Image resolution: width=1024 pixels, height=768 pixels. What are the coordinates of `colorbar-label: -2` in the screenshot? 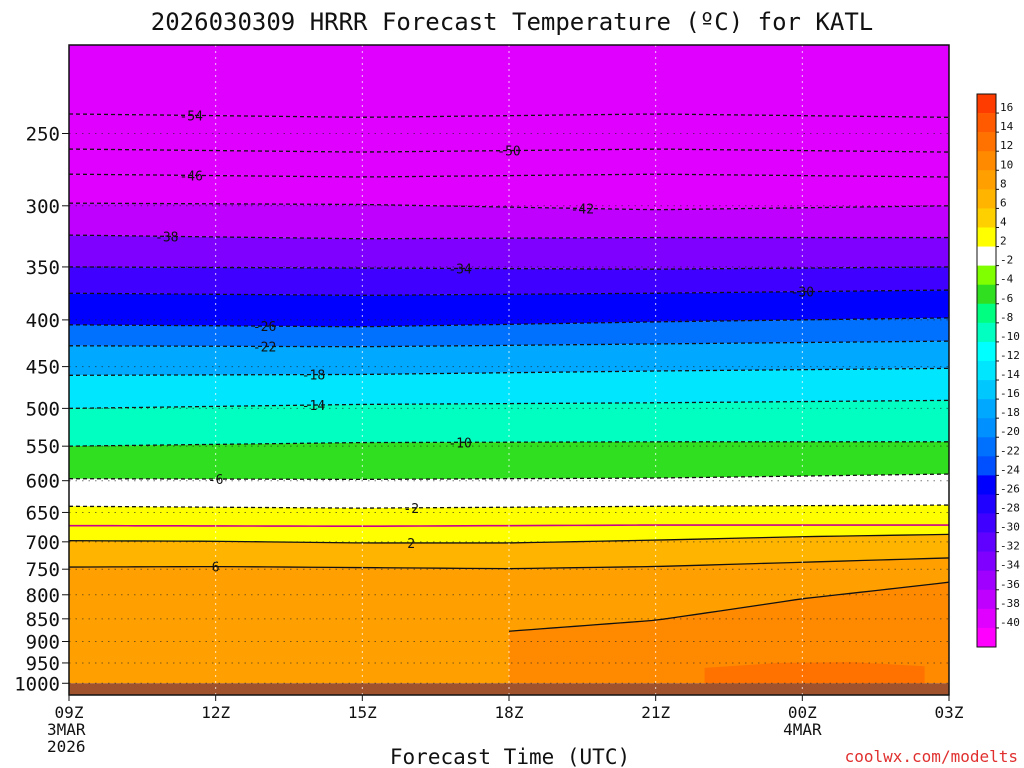 It's located at (1006, 260).